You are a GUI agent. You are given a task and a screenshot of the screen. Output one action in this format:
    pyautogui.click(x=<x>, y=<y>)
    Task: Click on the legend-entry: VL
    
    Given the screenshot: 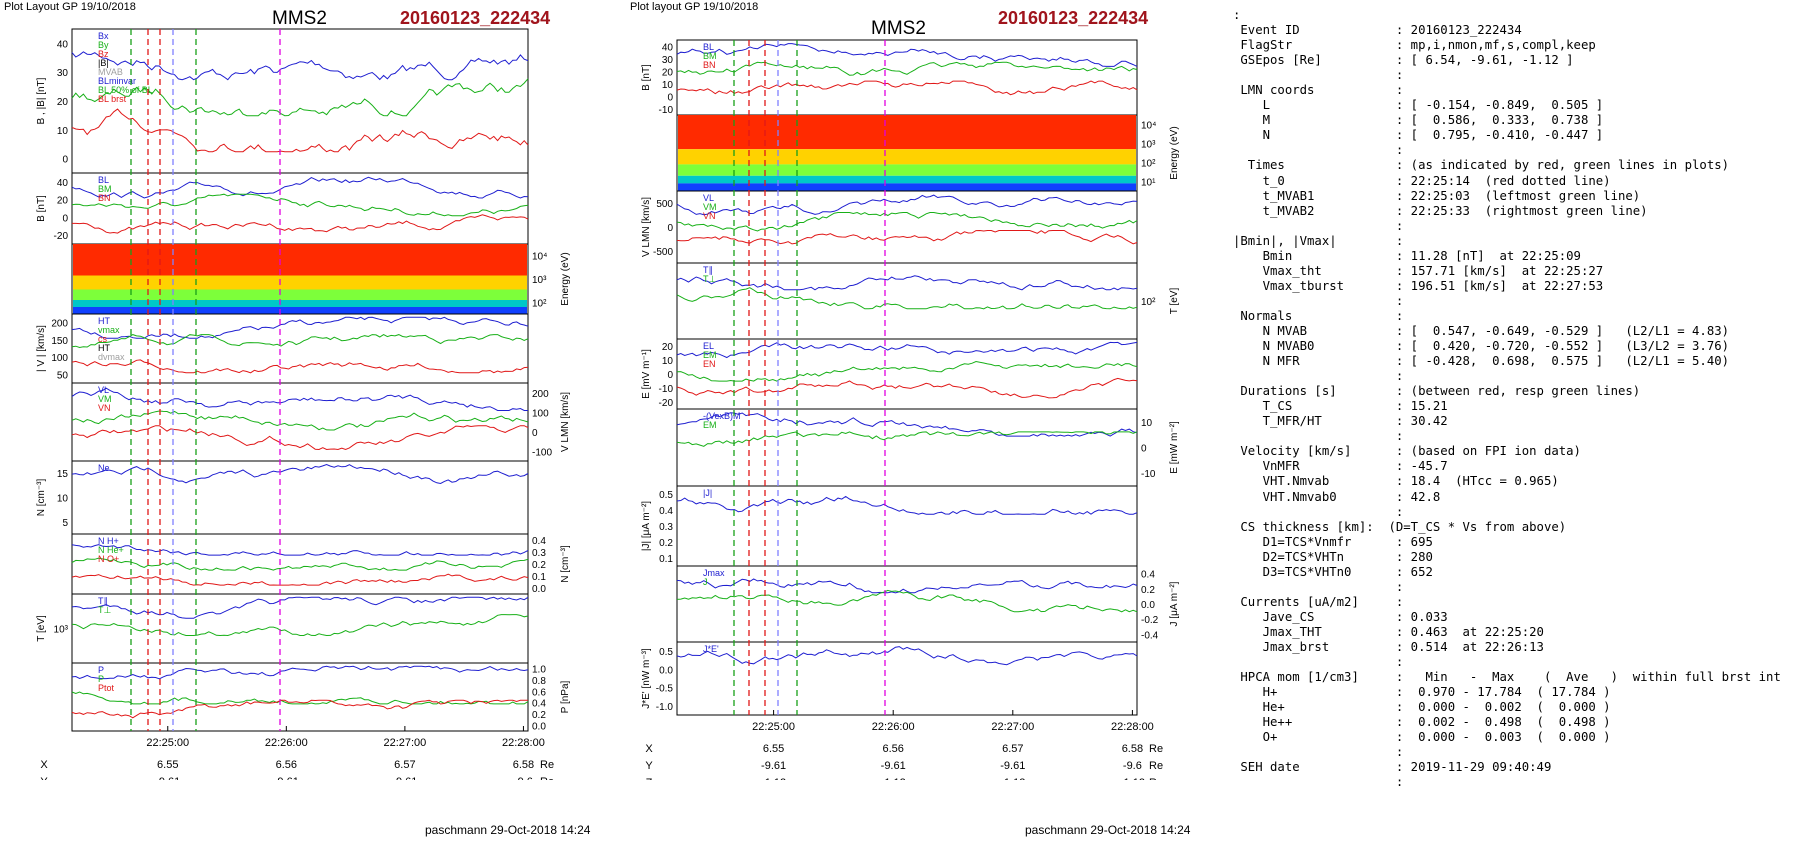 What is the action you would take?
    pyautogui.click(x=708, y=198)
    